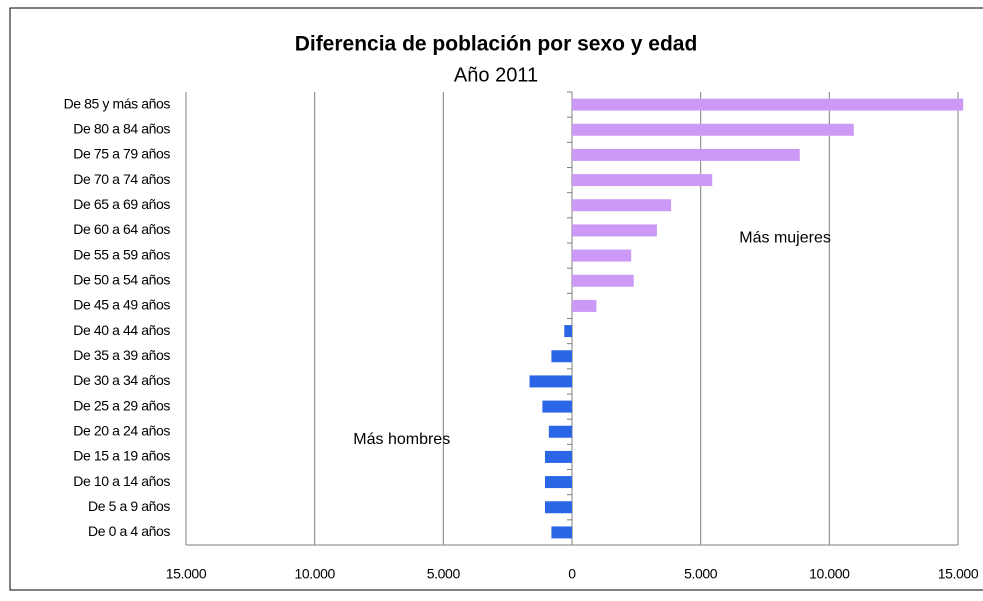 The height and width of the screenshot is (601, 983). I want to click on y-tick-label: De 20 a 24 años, so click(121, 430).